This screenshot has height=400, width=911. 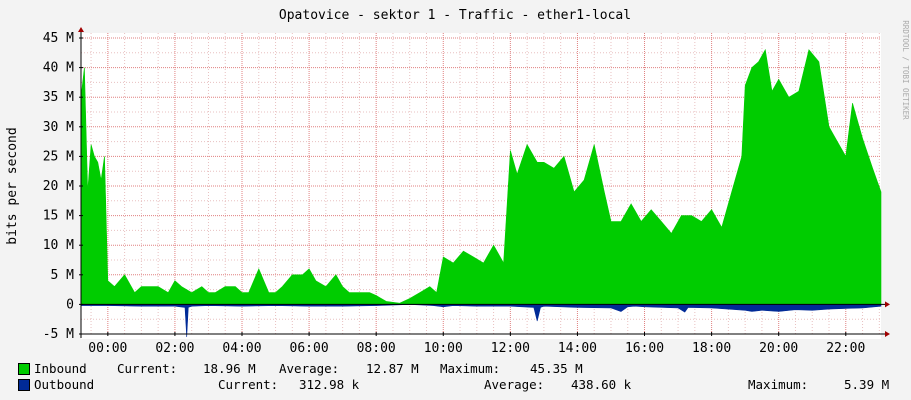 I want to click on outbound-average-label: Average:, so click(x=514, y=384).